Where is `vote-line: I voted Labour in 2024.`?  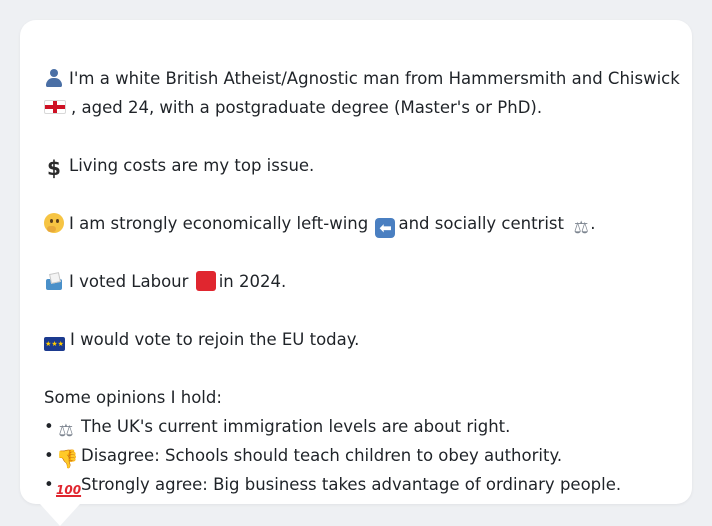
vote-line: I voted Labour in 2024. is located at coordinates (358, 281).